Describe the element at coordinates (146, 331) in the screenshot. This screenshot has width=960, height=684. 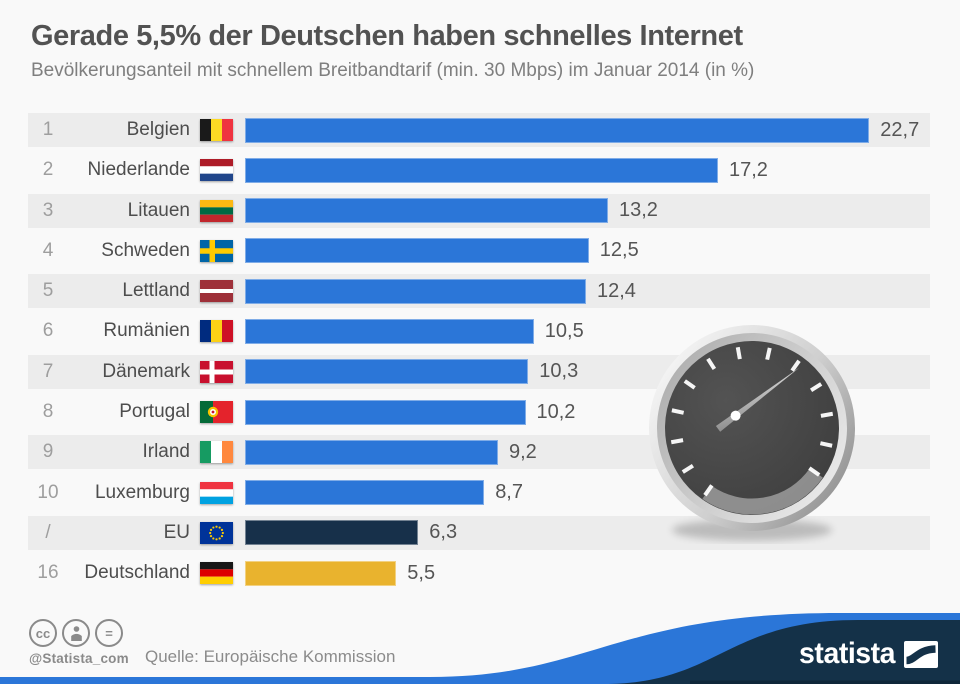
I see `country-label: Rumänien` at that location.